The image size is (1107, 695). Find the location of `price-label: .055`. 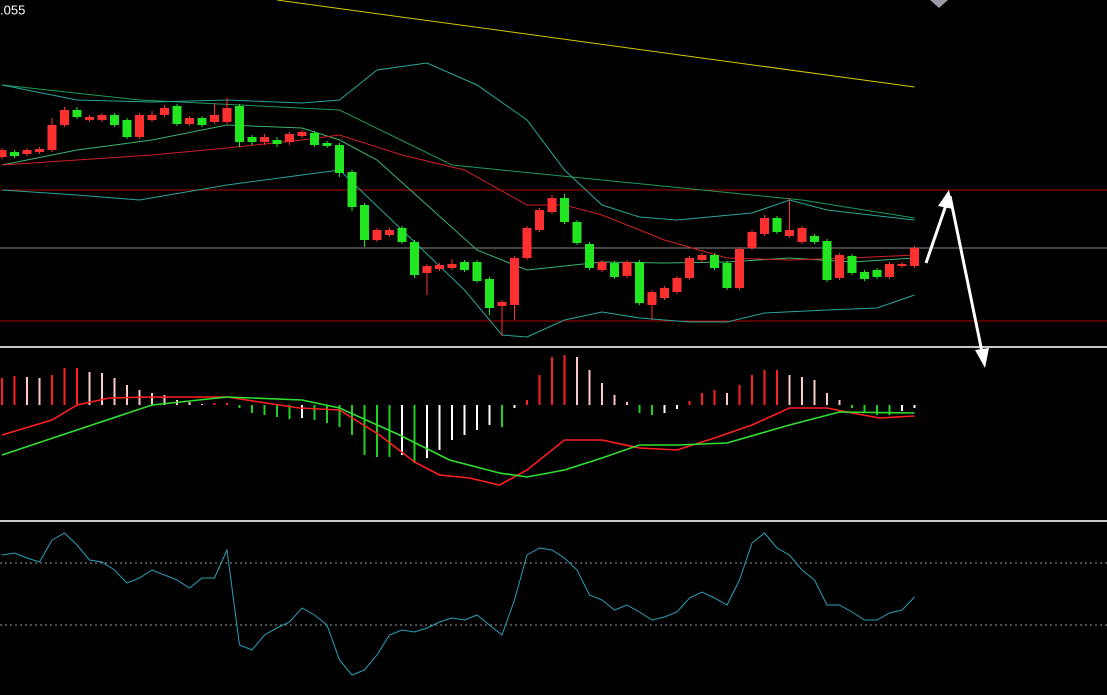

price-label: .055 is located at coordinates (12, 9).